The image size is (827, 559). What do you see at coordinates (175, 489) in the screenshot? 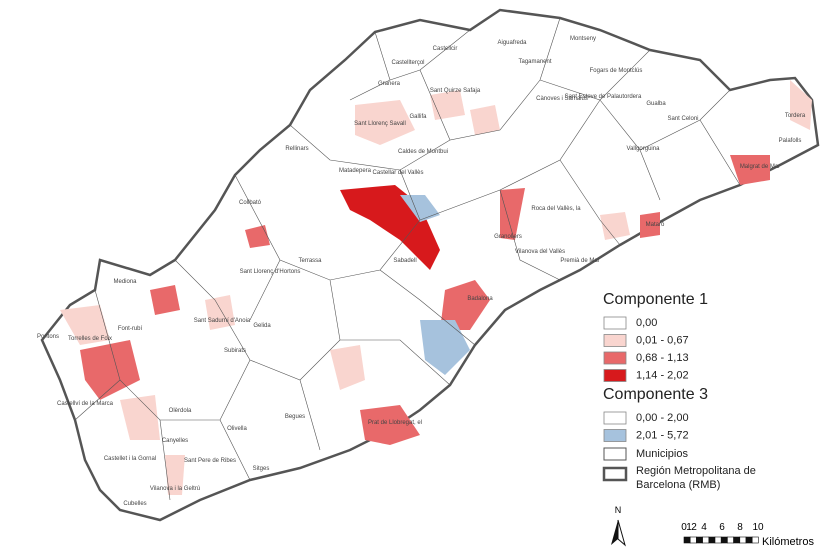
I see `municipality-label: Vilanova i la Geltrú` at bounding box center [175, 489].